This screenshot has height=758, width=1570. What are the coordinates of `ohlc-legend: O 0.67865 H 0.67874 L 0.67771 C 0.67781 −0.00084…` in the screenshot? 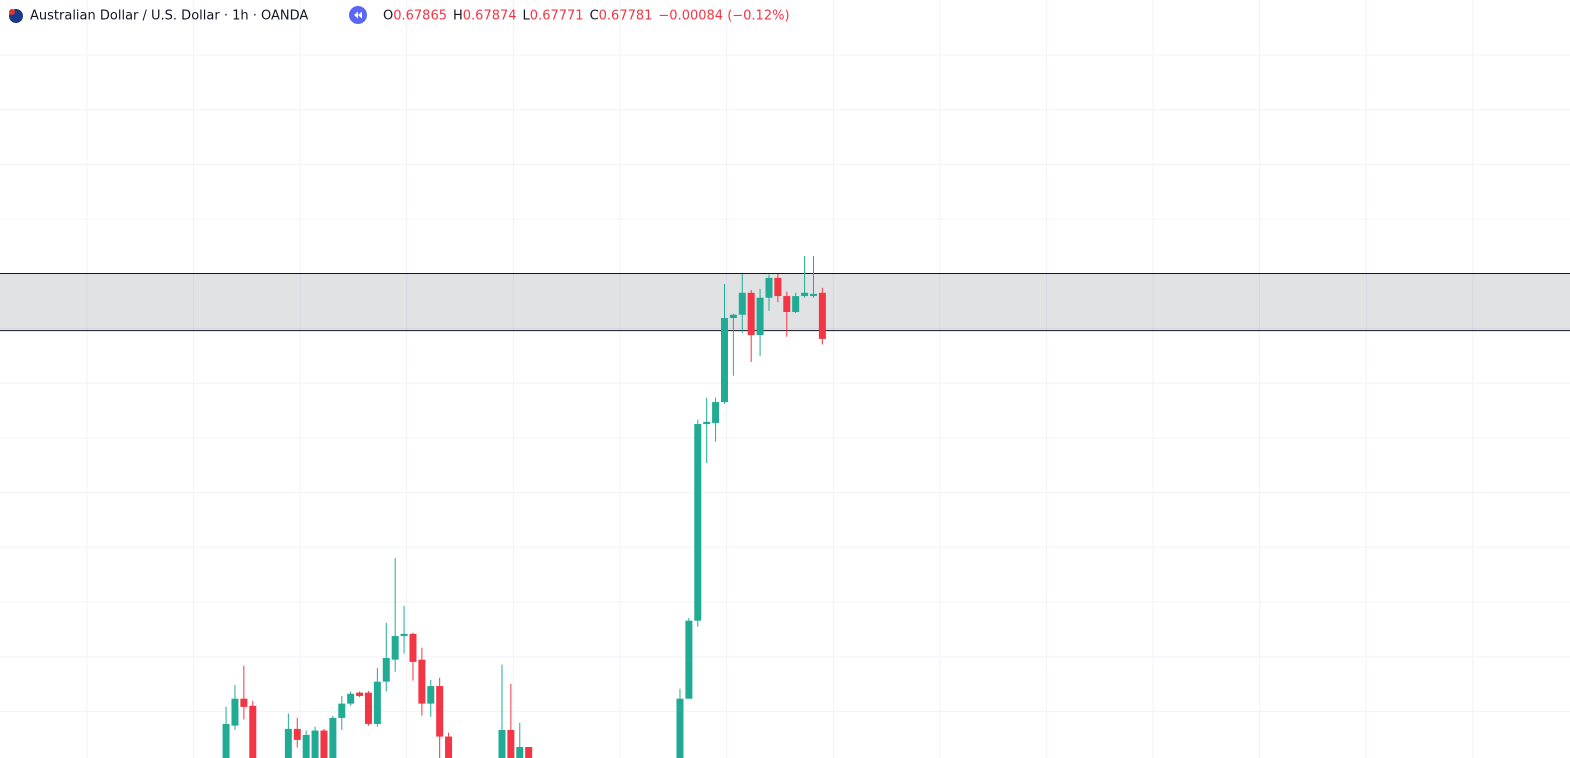 It's located at (586, 16).